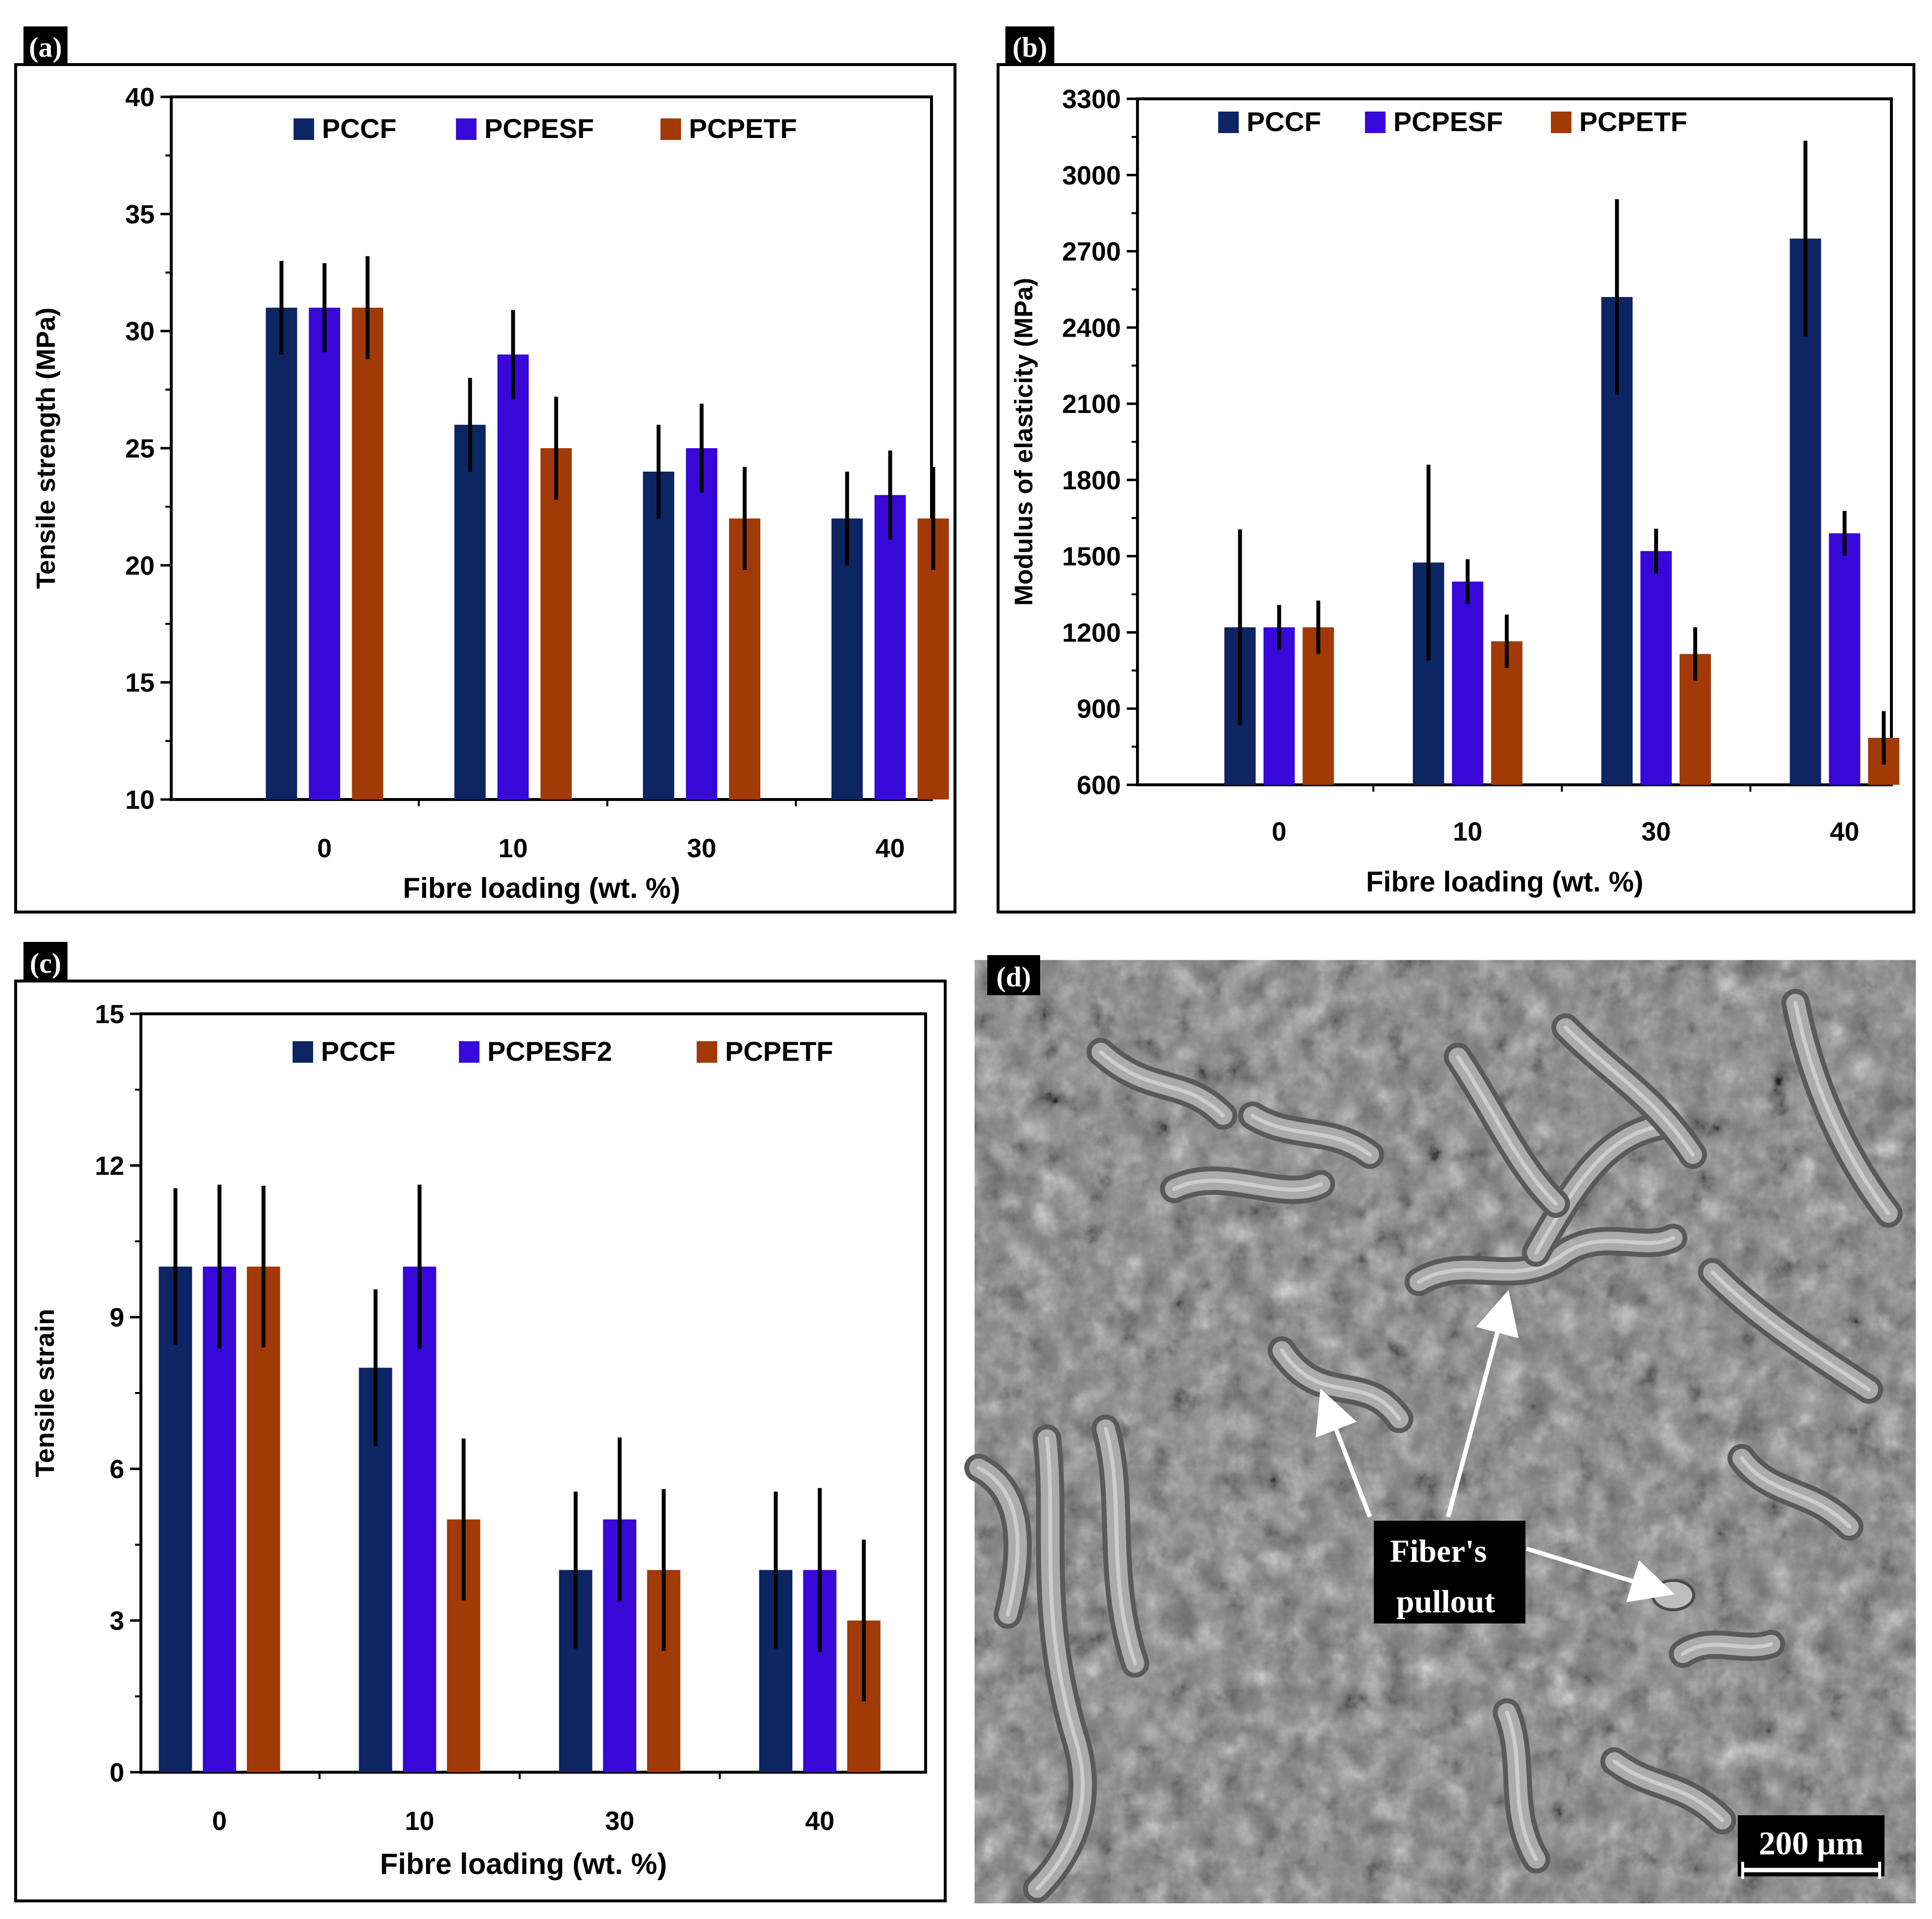 This screenshot has width=1932, height=1919. I want to click on y-tick-label: 1200, so click(1091, 632).